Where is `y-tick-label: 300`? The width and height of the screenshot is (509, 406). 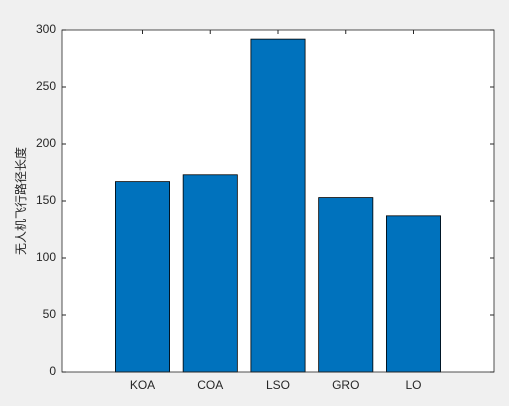
y-tick-label: 300 is located at coordinates (46, 29).